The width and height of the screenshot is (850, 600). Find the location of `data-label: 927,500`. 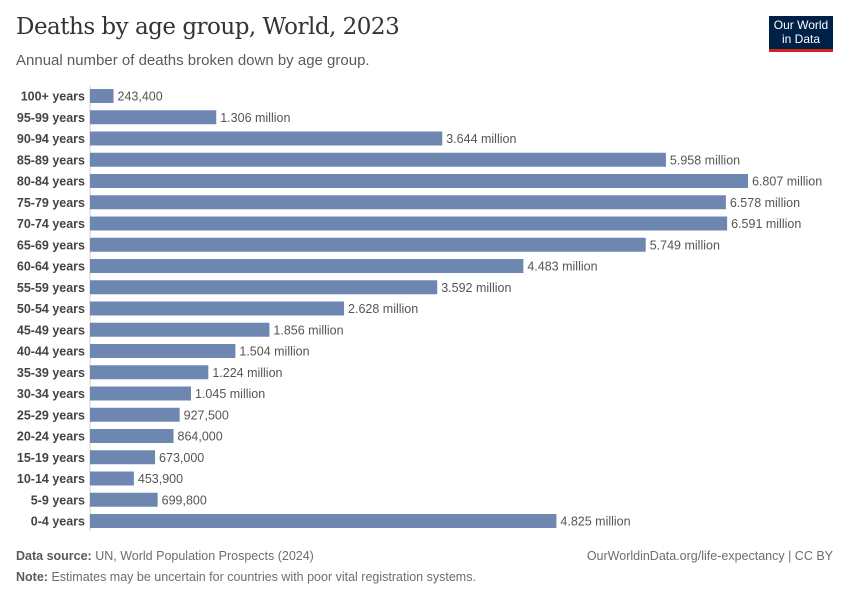

data-label: 927,500 is located at coordinates (206, 415).